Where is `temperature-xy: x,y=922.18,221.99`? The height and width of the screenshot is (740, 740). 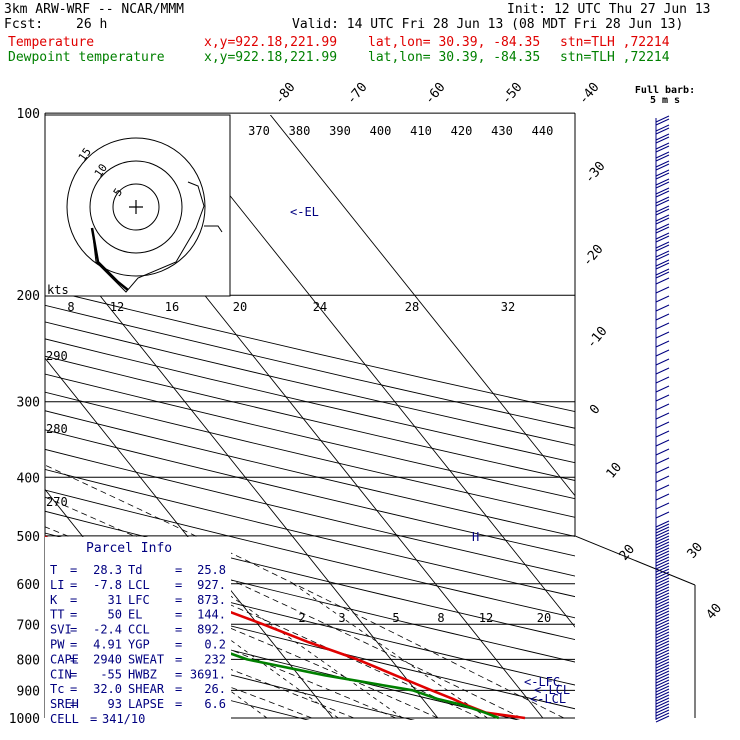 temperature-xy: x,y=922.18,221.99 is located at coordinates (271, 42).